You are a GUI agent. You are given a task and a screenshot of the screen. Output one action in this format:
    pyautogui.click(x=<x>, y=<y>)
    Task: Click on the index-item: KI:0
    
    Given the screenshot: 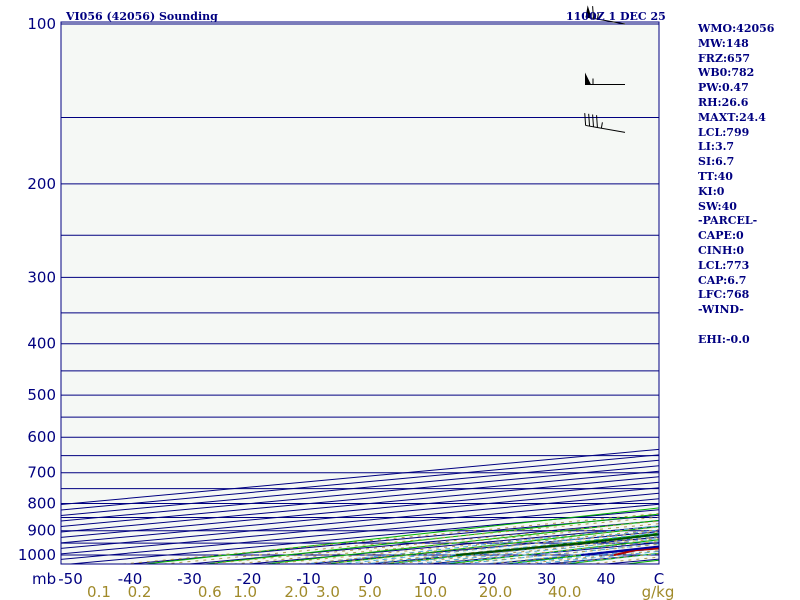 What is the action you would take?
    pyautogui.click(x=711, y=191)
    